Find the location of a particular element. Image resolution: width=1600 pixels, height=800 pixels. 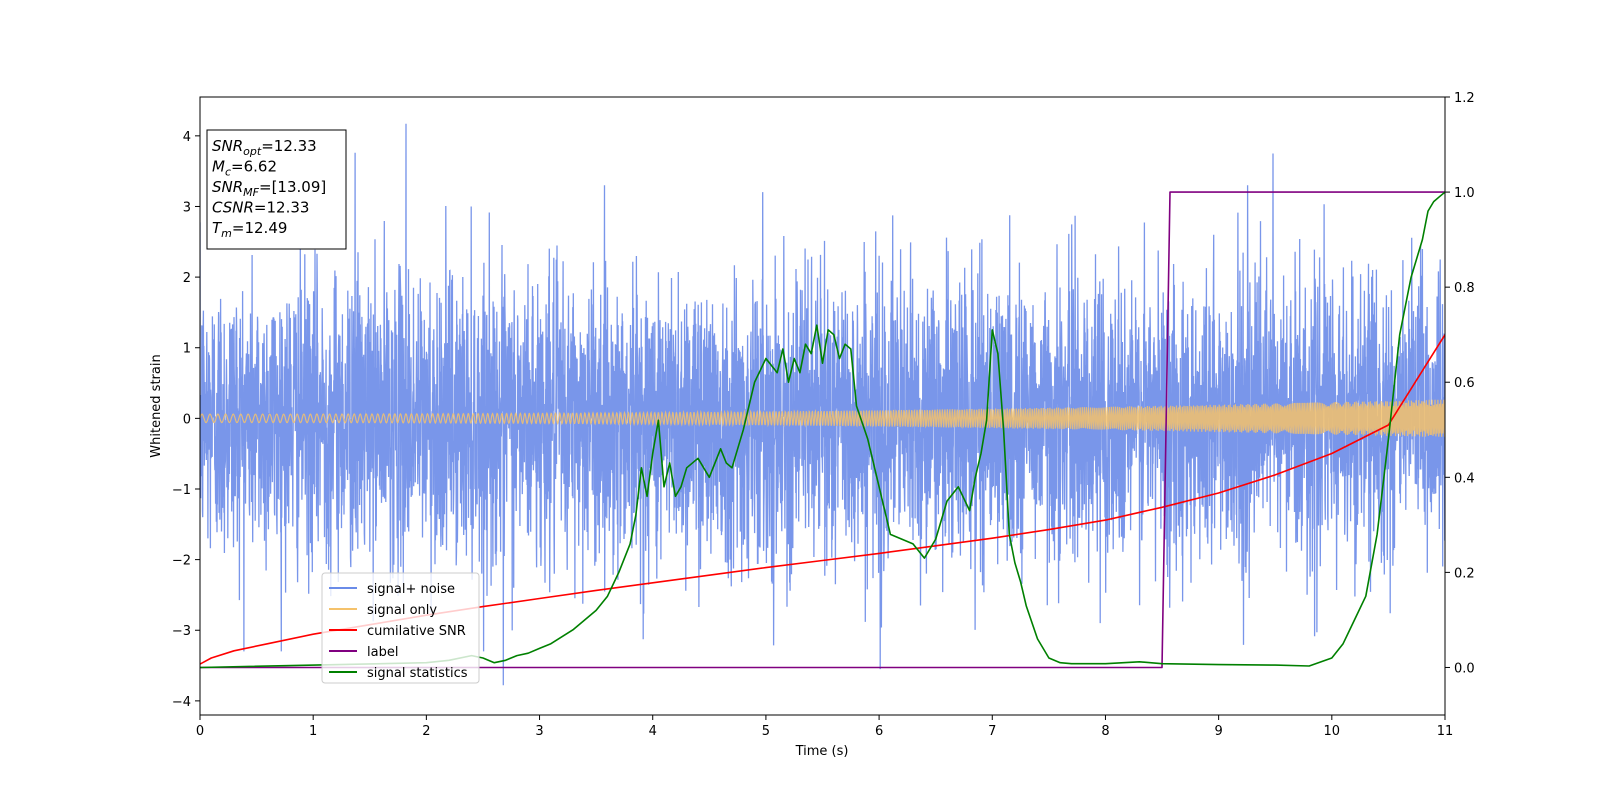

legend-label: signal only is located at coordinates (402, 610).